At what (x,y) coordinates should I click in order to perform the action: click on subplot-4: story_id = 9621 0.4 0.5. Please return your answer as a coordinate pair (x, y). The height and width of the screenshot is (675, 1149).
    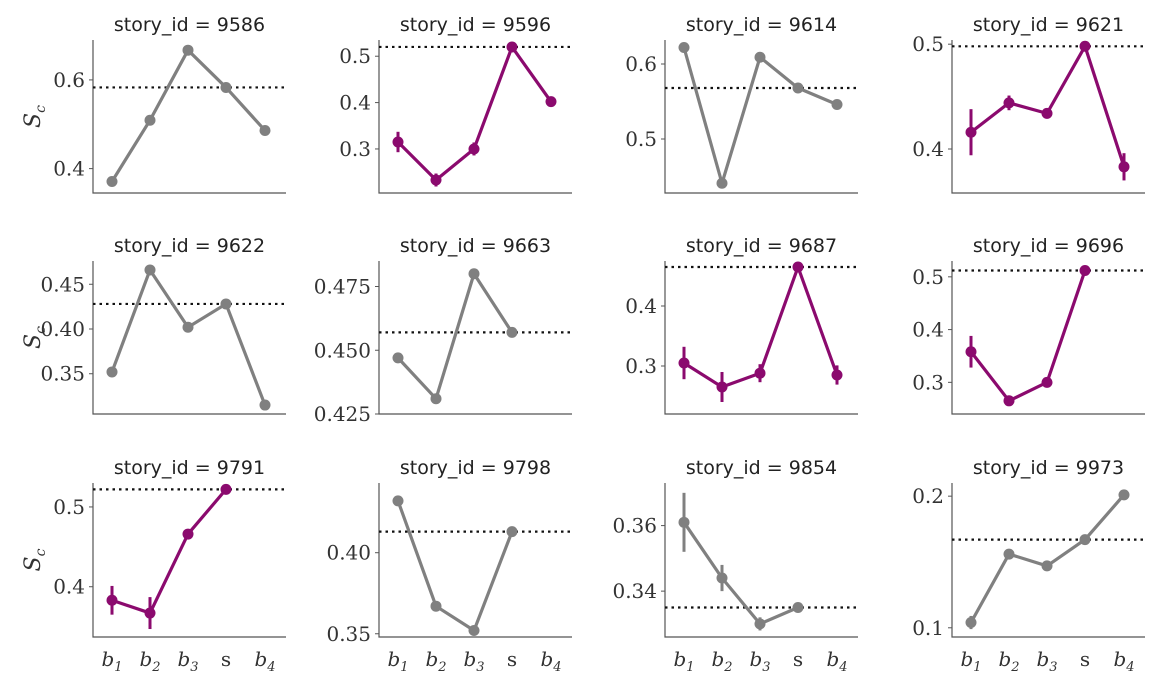
    Looking at the image, I should click on (1028, 104).